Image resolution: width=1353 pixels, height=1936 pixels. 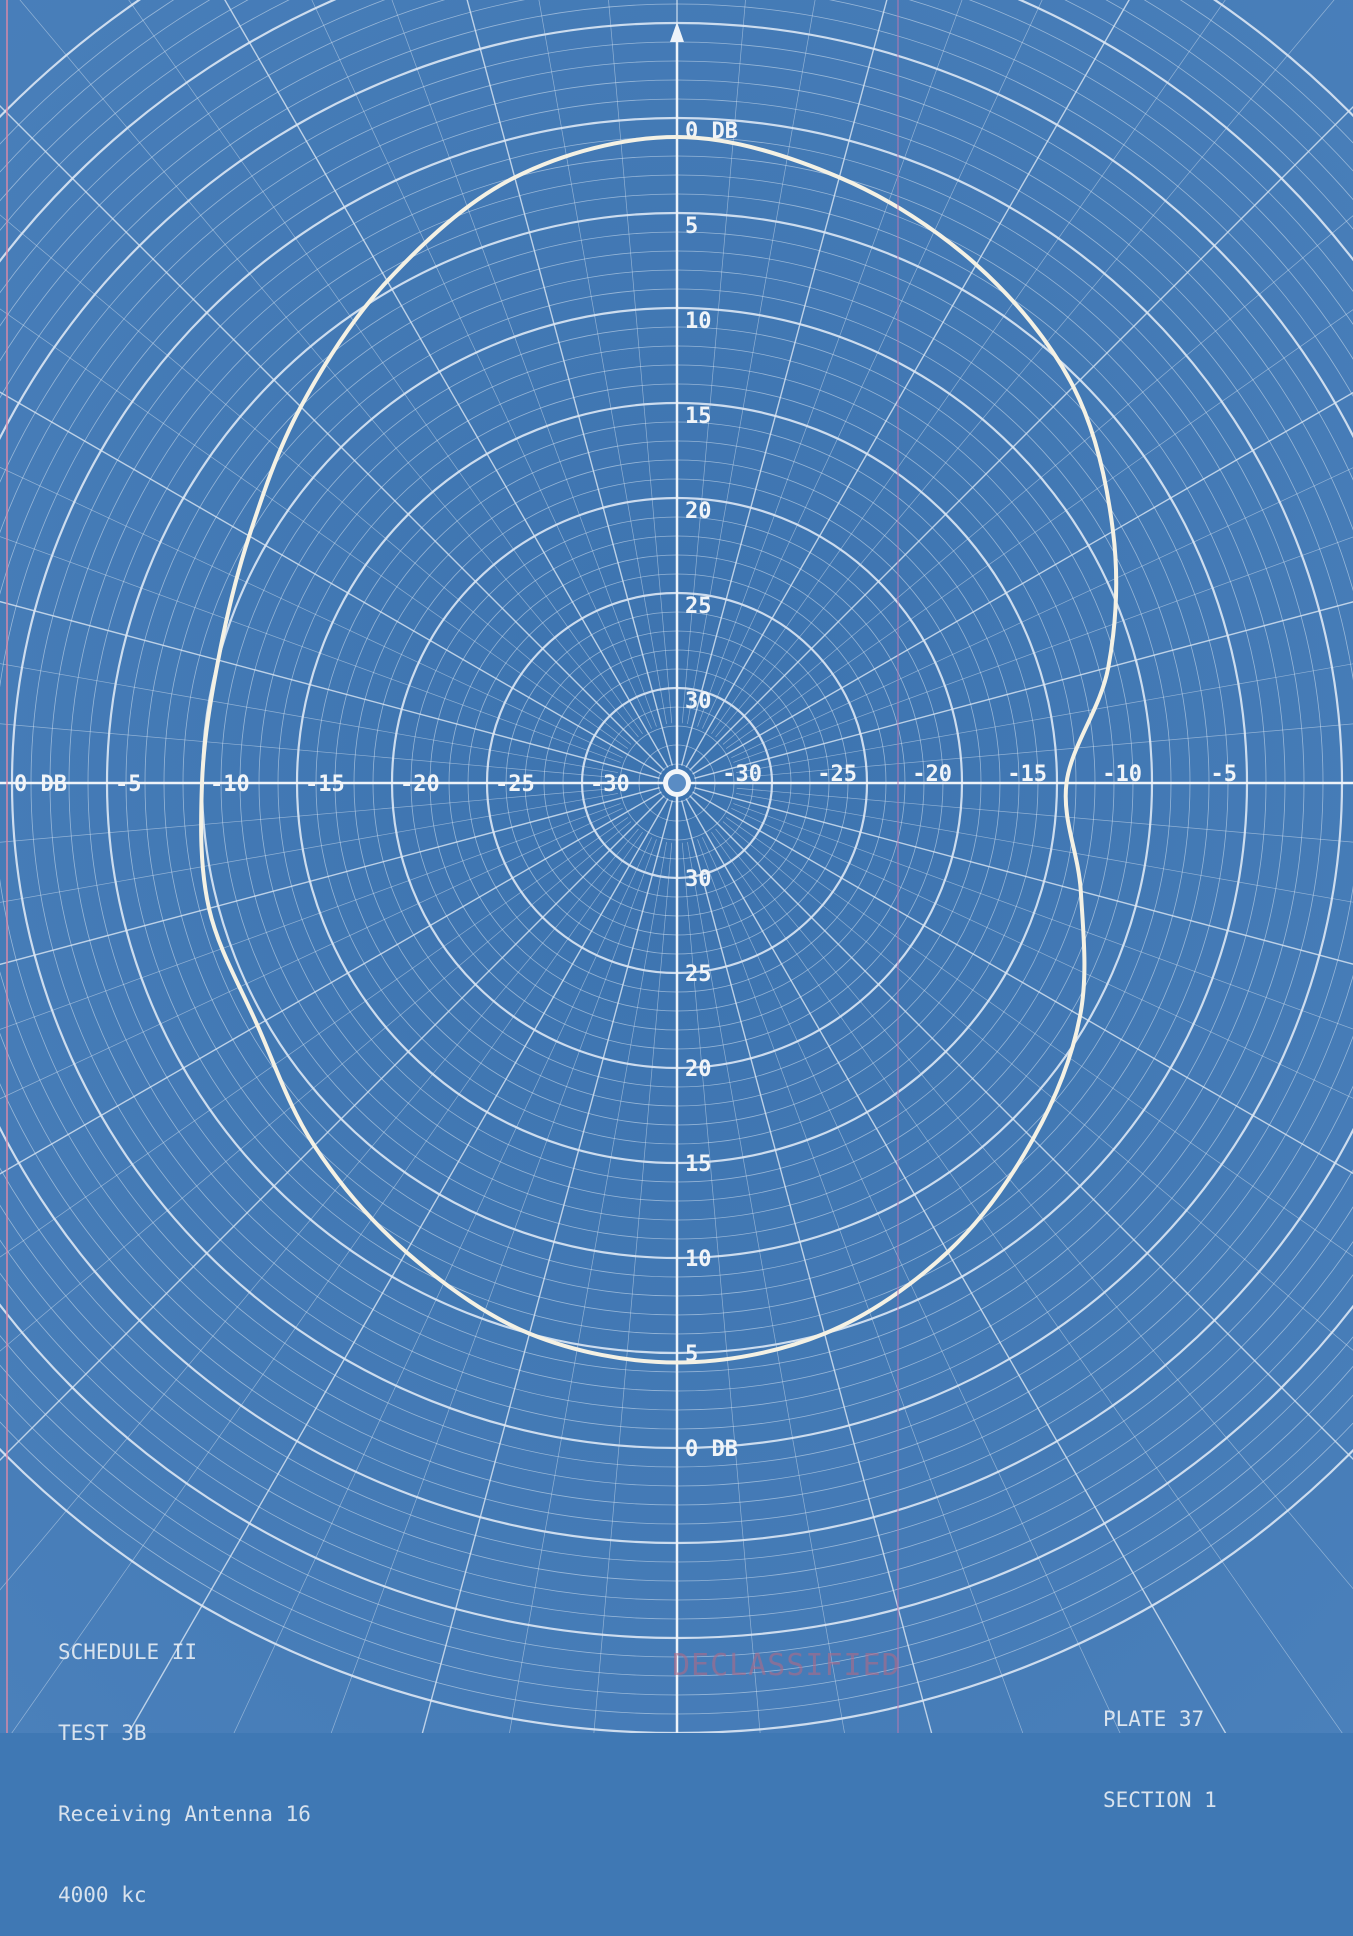 I want to click on caption-line: TEST 3B, so click(x=102, y=1733).